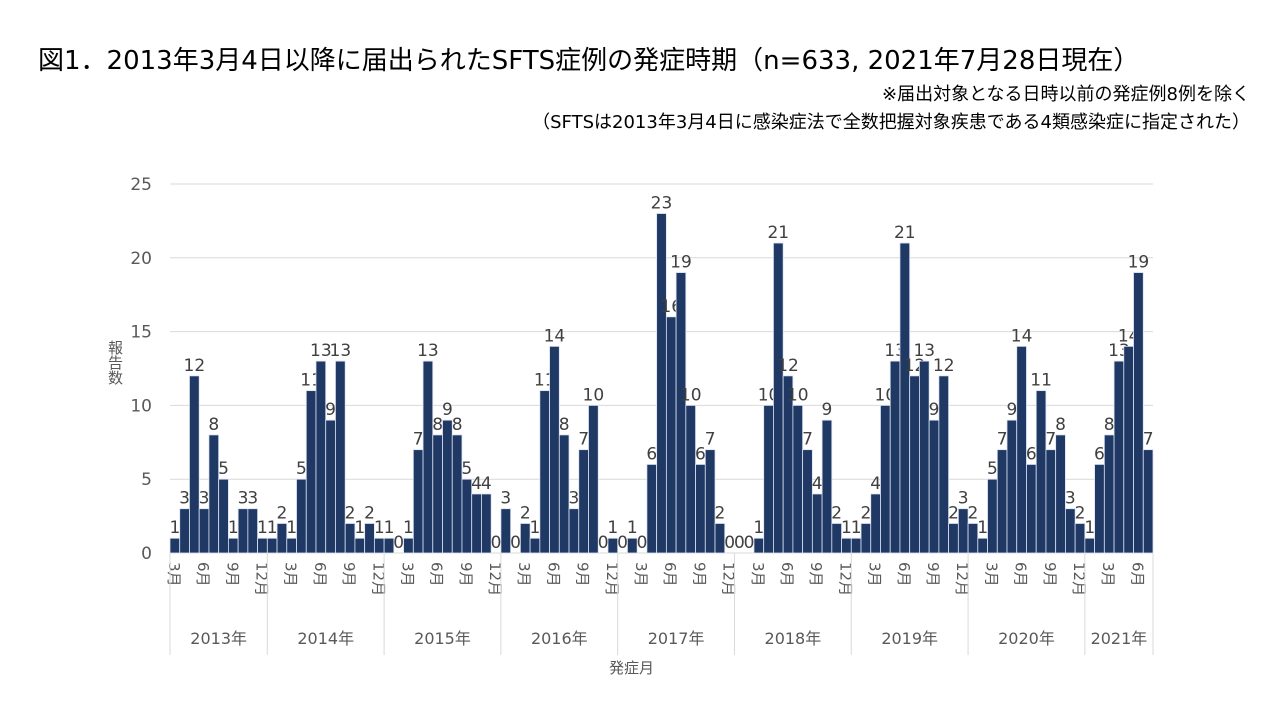 The width and height of the screenshot is (1280, 720). What do you see at coordinates (141, 259) in the screenshot?
I see `y-tick-label: 20` at bounding box center [141, 259].